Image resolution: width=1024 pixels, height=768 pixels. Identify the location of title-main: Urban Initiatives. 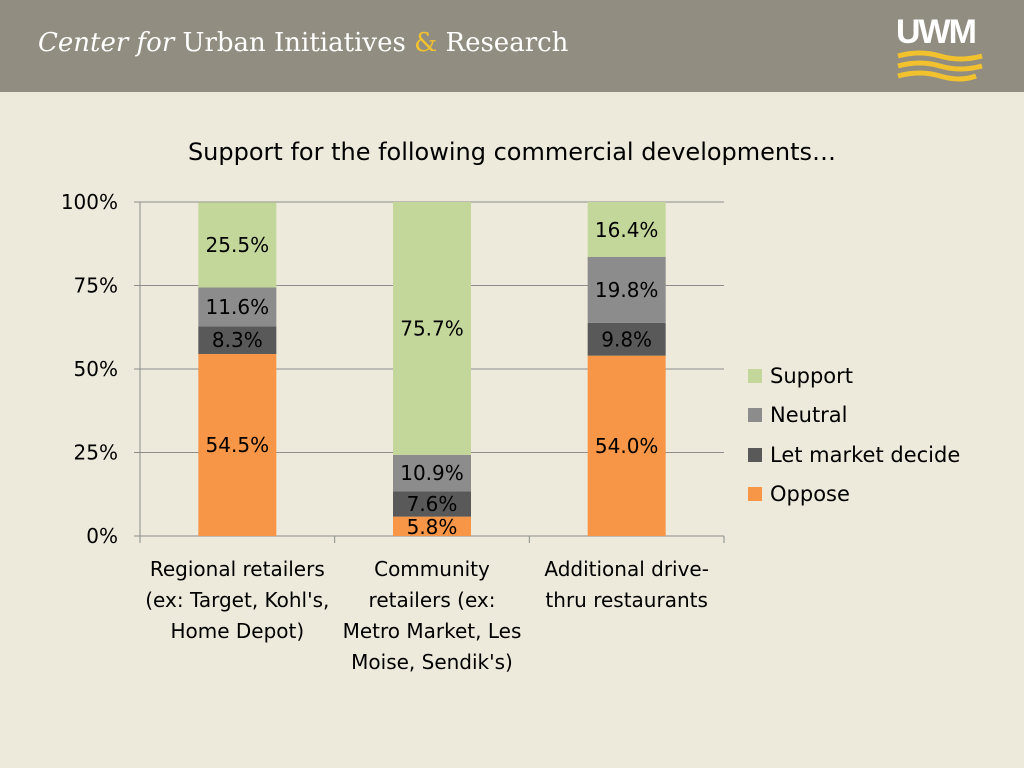
(294, 43).